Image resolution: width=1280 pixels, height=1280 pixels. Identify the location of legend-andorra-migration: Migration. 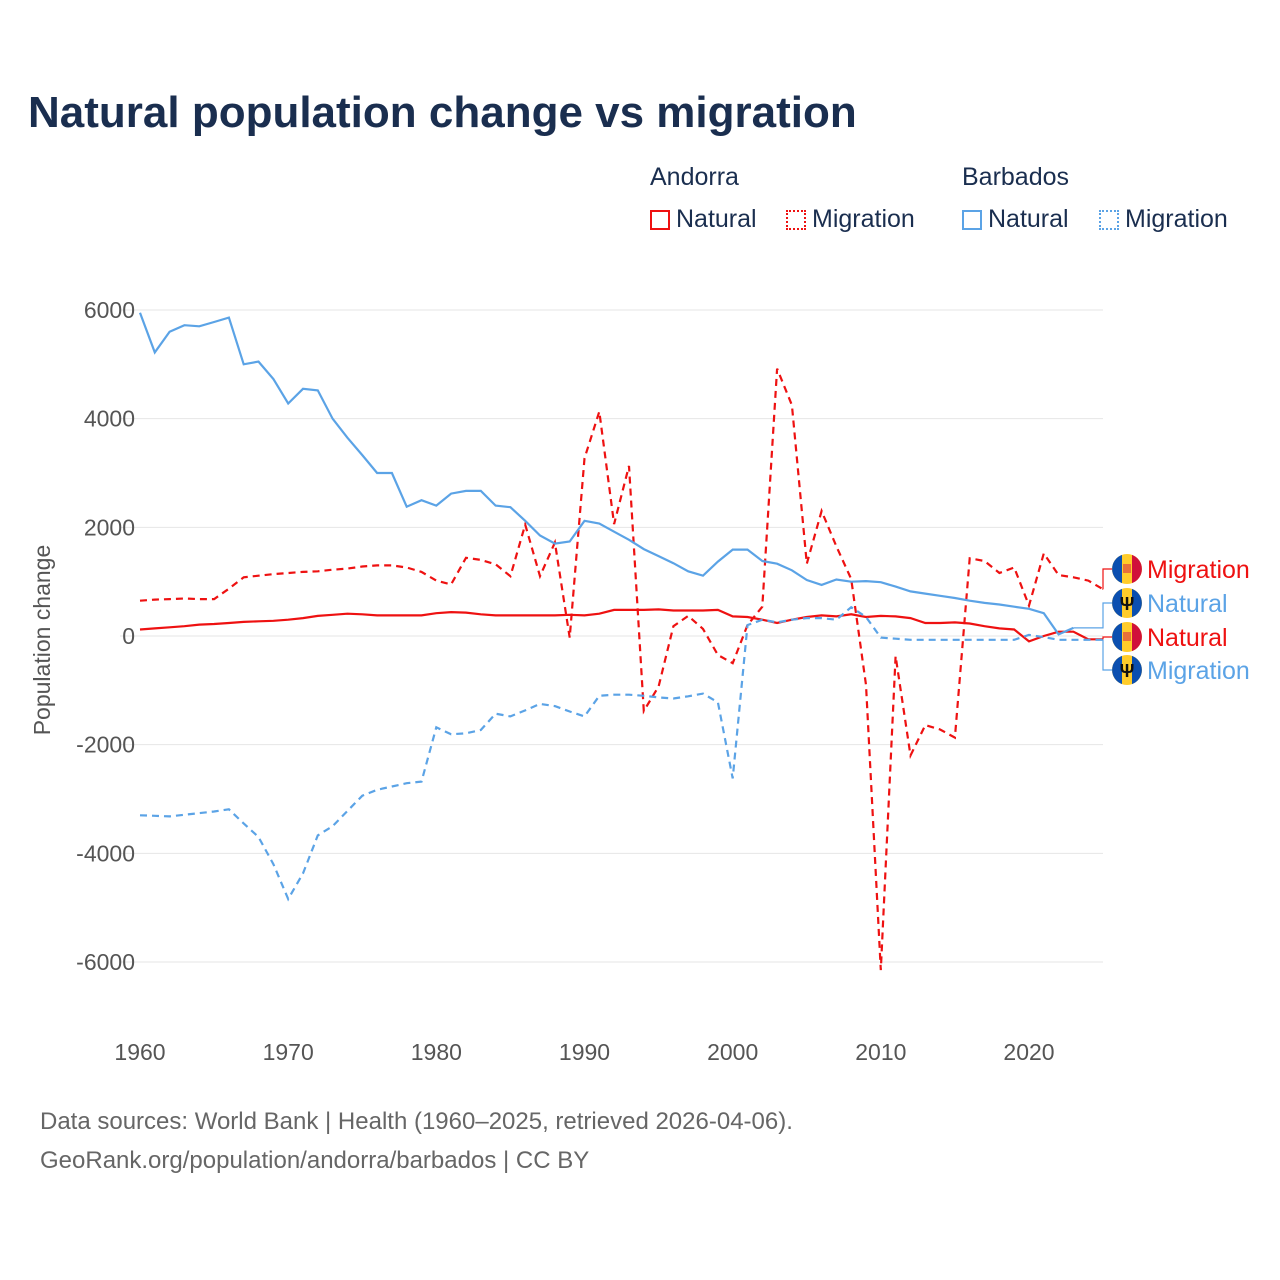
(850, 219).